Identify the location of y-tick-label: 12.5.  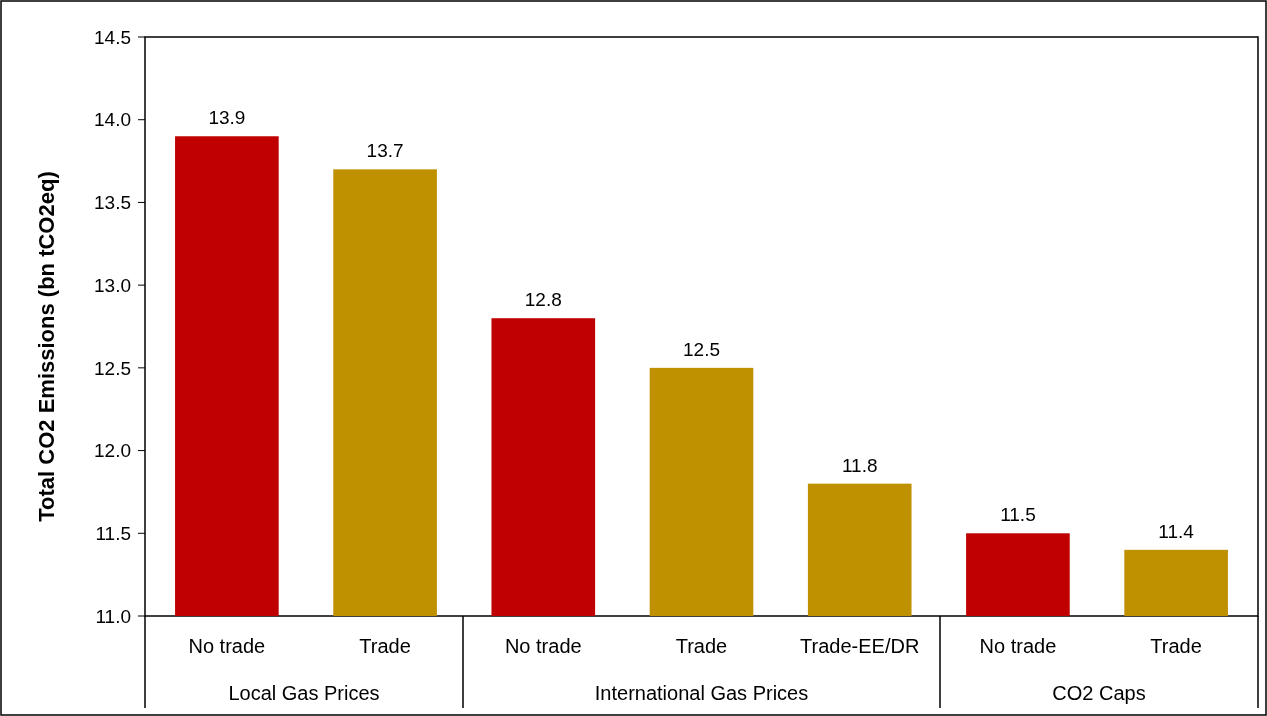
(112, 368).